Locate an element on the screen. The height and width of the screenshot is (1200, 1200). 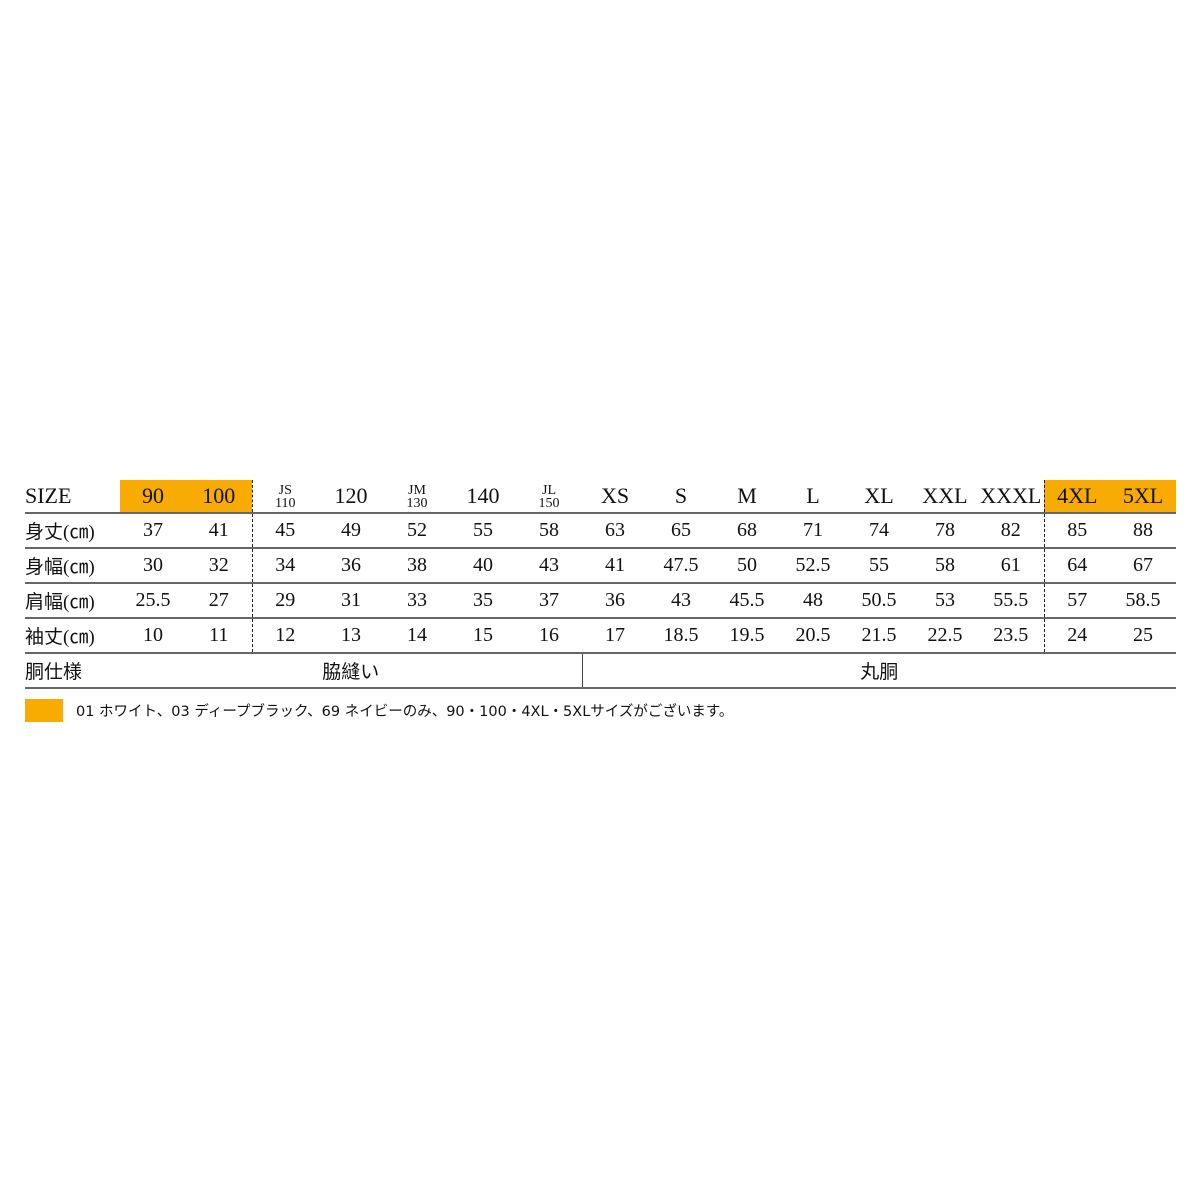
size-header: XL is located at coordinates (879, 497).